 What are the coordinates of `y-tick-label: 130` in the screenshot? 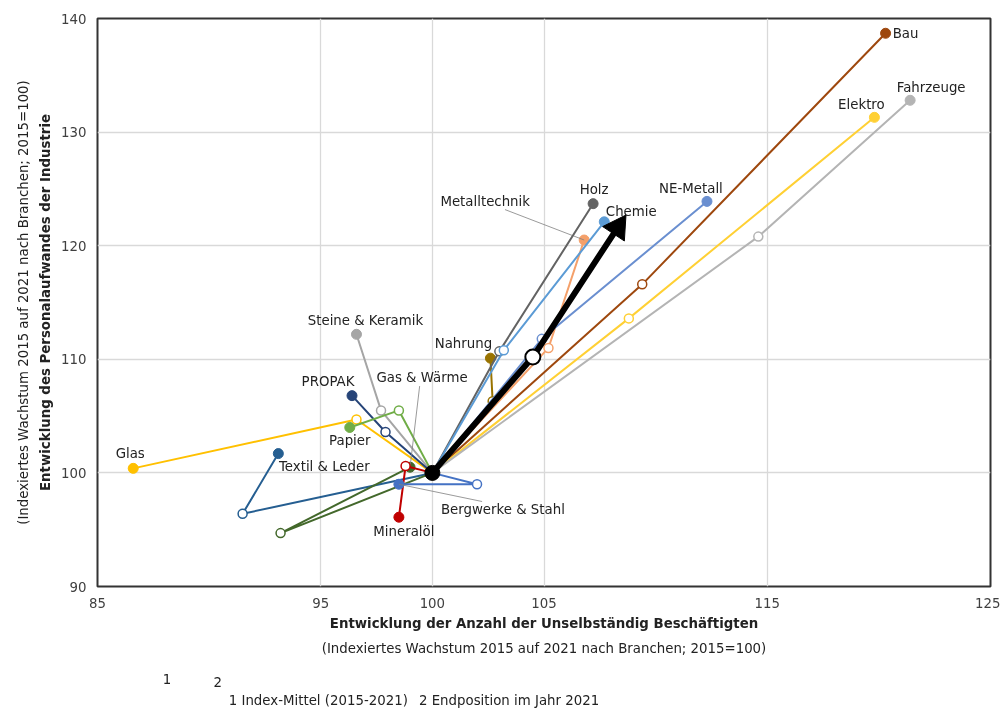 It's located at (74, 133).